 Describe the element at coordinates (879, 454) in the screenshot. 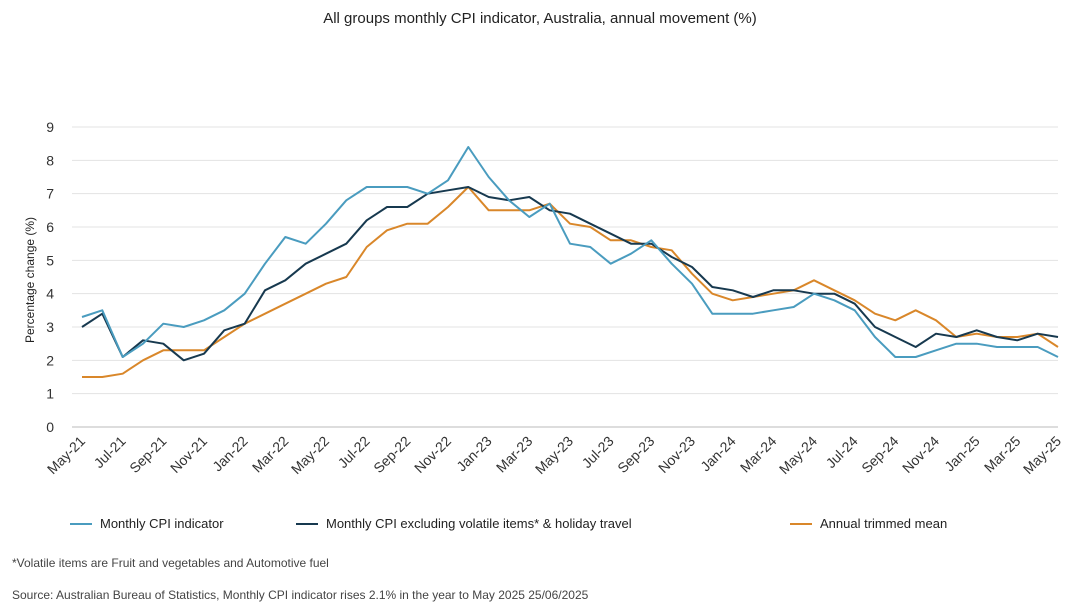

I see `x-tick-label: Sep-24` at that location.